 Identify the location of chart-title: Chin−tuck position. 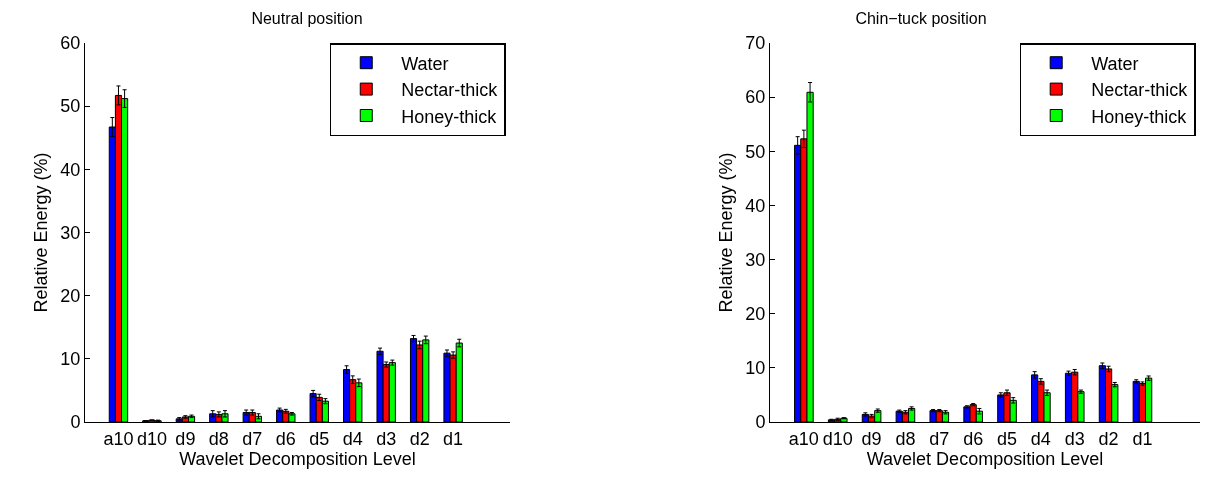
(921, 18).